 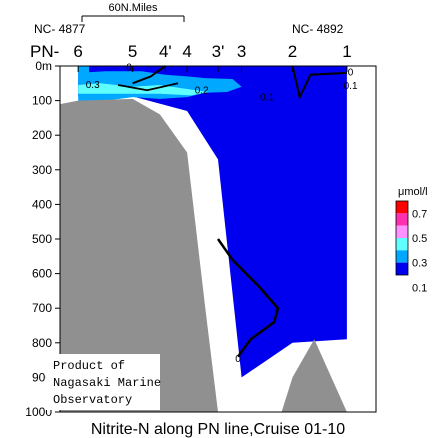 I want to click on colorbar: μmol/l 0.7 0.5 0.3 0.1, so click(x=411, y=240).